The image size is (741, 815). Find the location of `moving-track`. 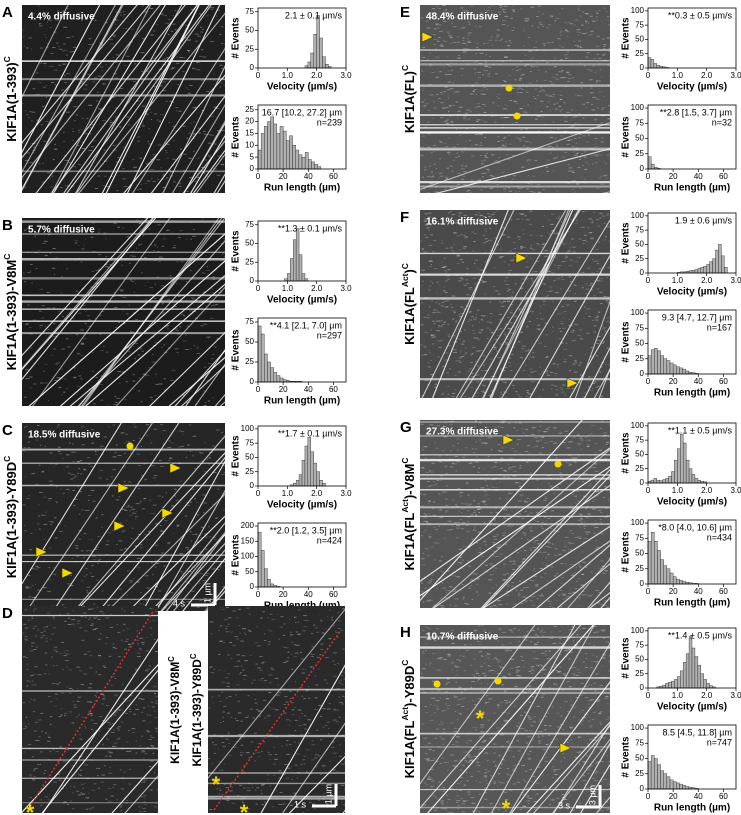

moving-track is located at coordinates (161, 533).